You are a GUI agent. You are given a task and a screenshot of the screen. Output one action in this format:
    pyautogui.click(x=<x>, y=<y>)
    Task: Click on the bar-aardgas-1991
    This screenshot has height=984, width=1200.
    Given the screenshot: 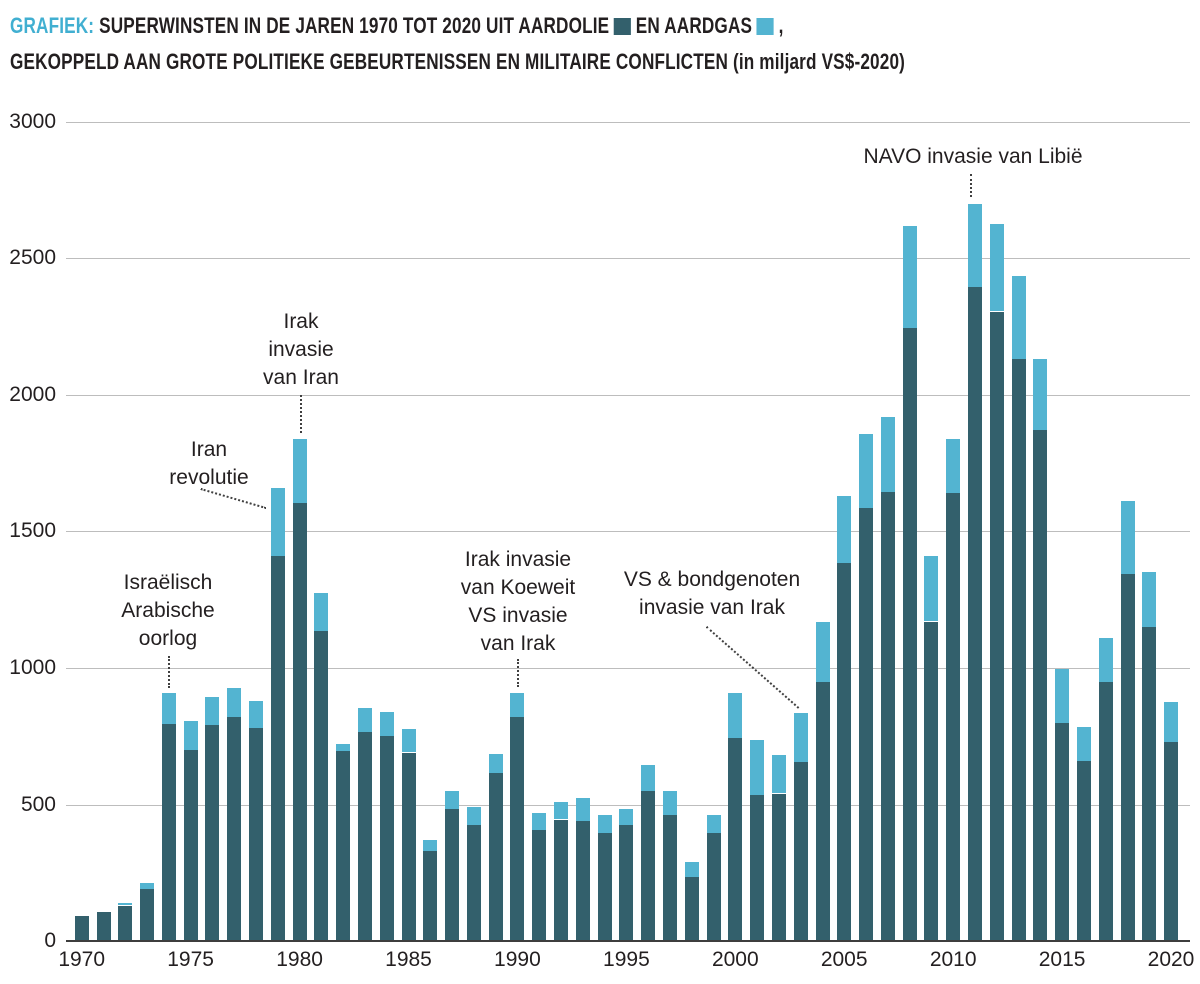 What is the action you would take?
    pyautogui.click(x=539, y=821)
    